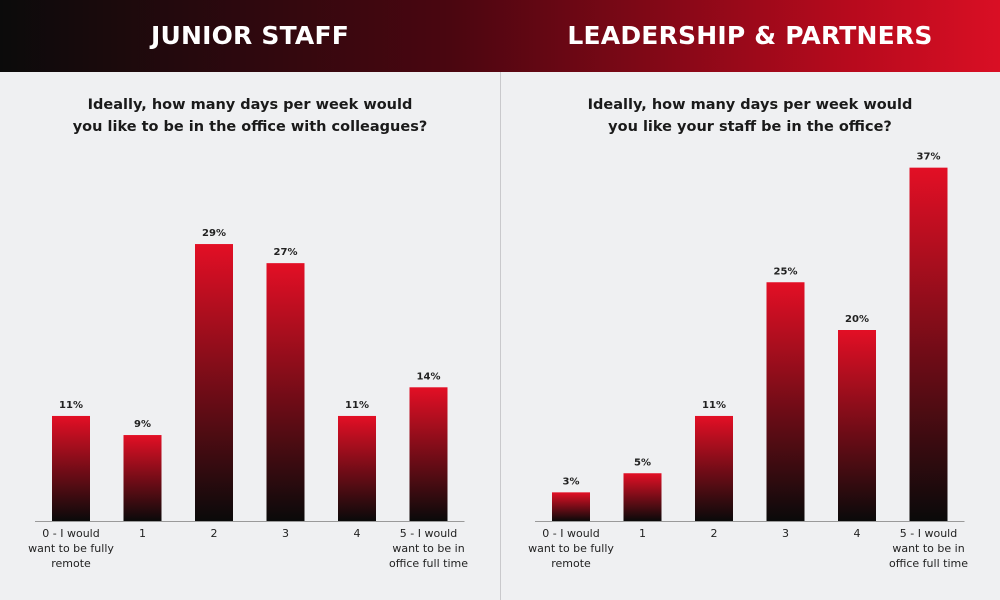 Image resolution: width=1000 pixels, height=600 pixels. What do you see at coordinates (750, 35) in the screenshot?
I see `leadership-partners-heading: LEADERSHIP & PARTNERS` at bounding box center [750, 35].